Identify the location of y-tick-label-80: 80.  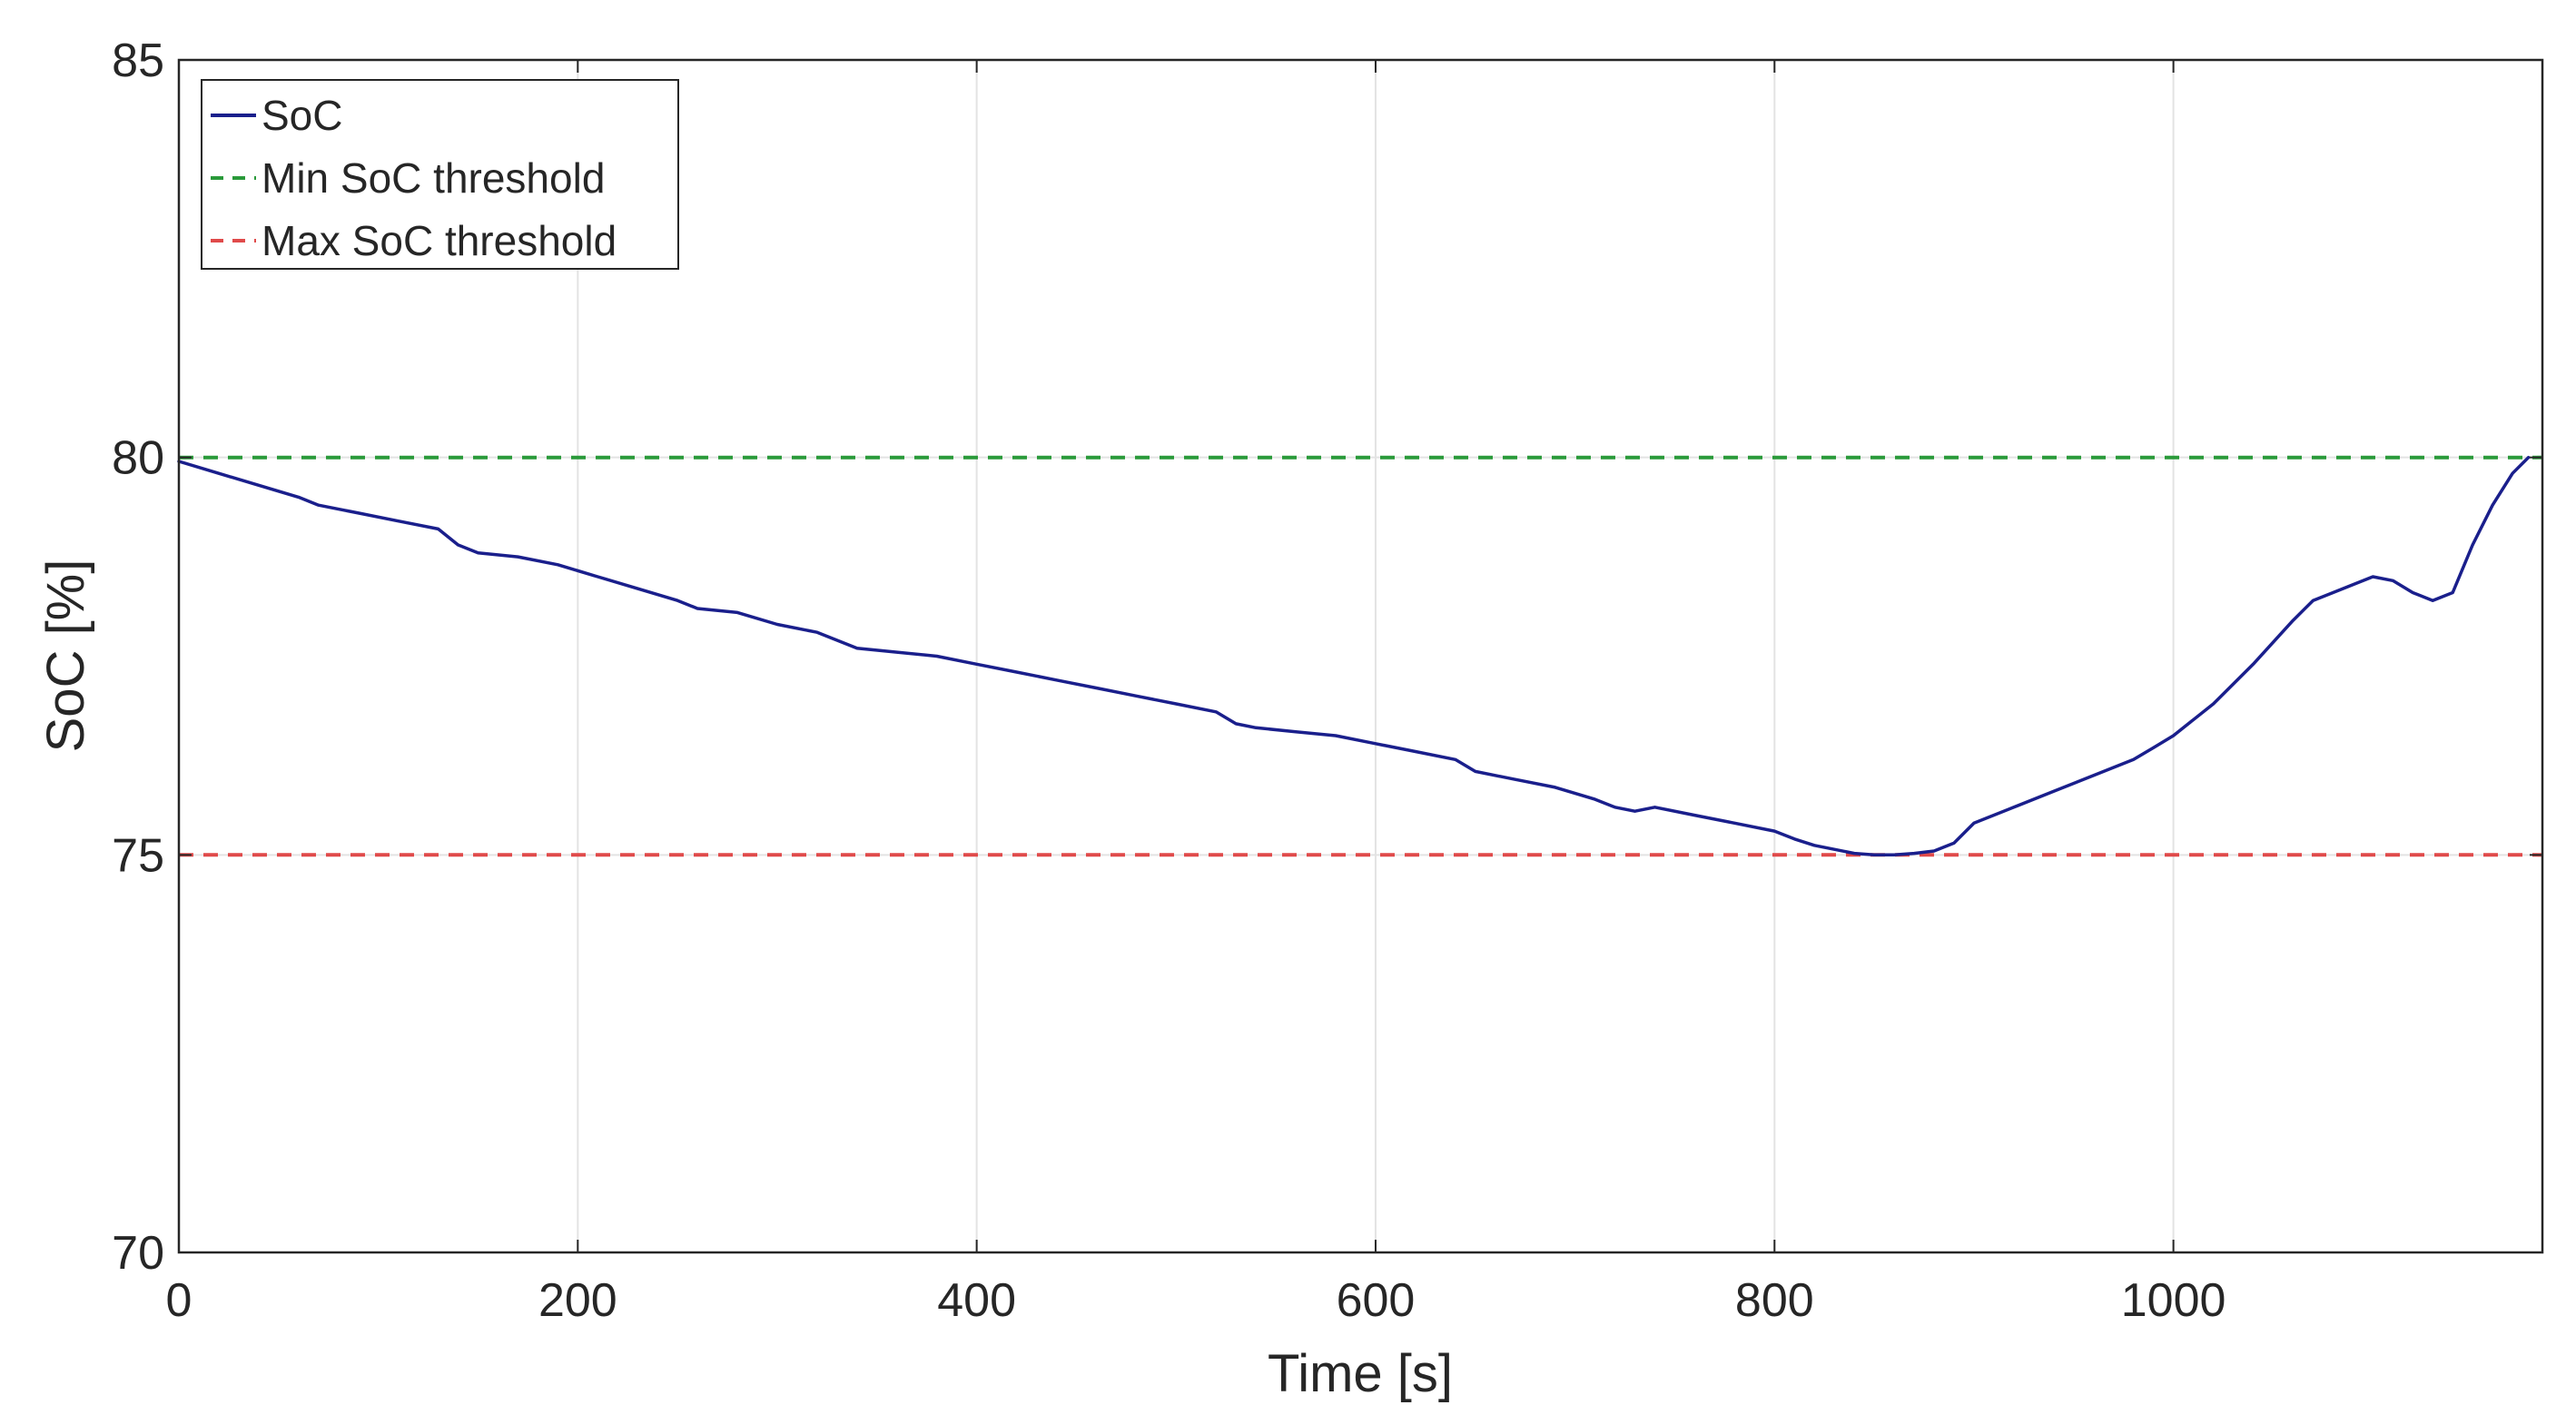
(138, 458).